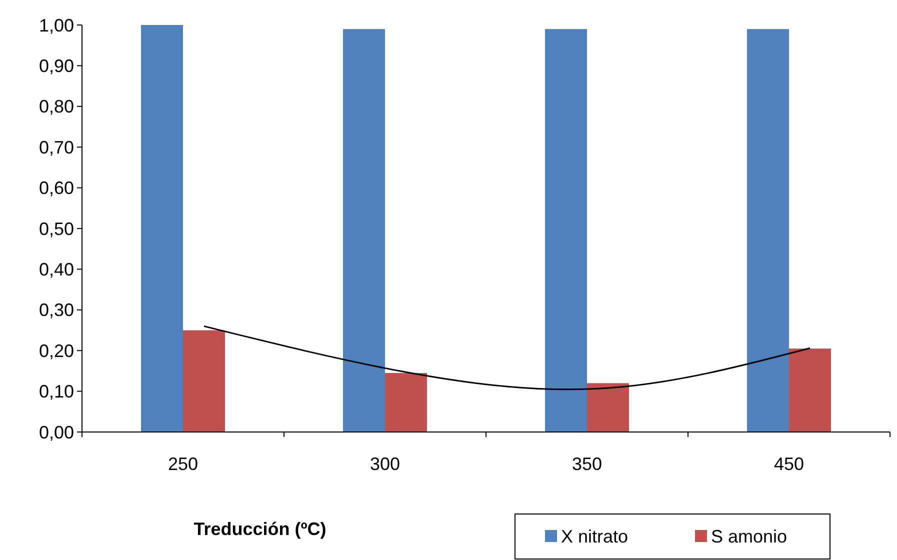  I want to click on legend-label: X nitrato, so click(594, 536).